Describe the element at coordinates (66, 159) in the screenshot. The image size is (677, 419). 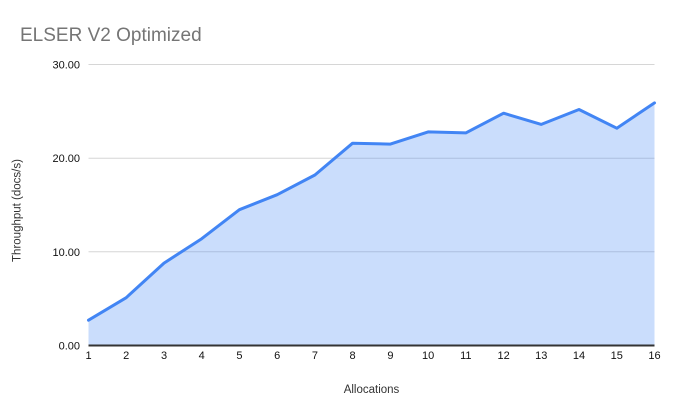
I see `y-tick-label: 20.00` at that location.